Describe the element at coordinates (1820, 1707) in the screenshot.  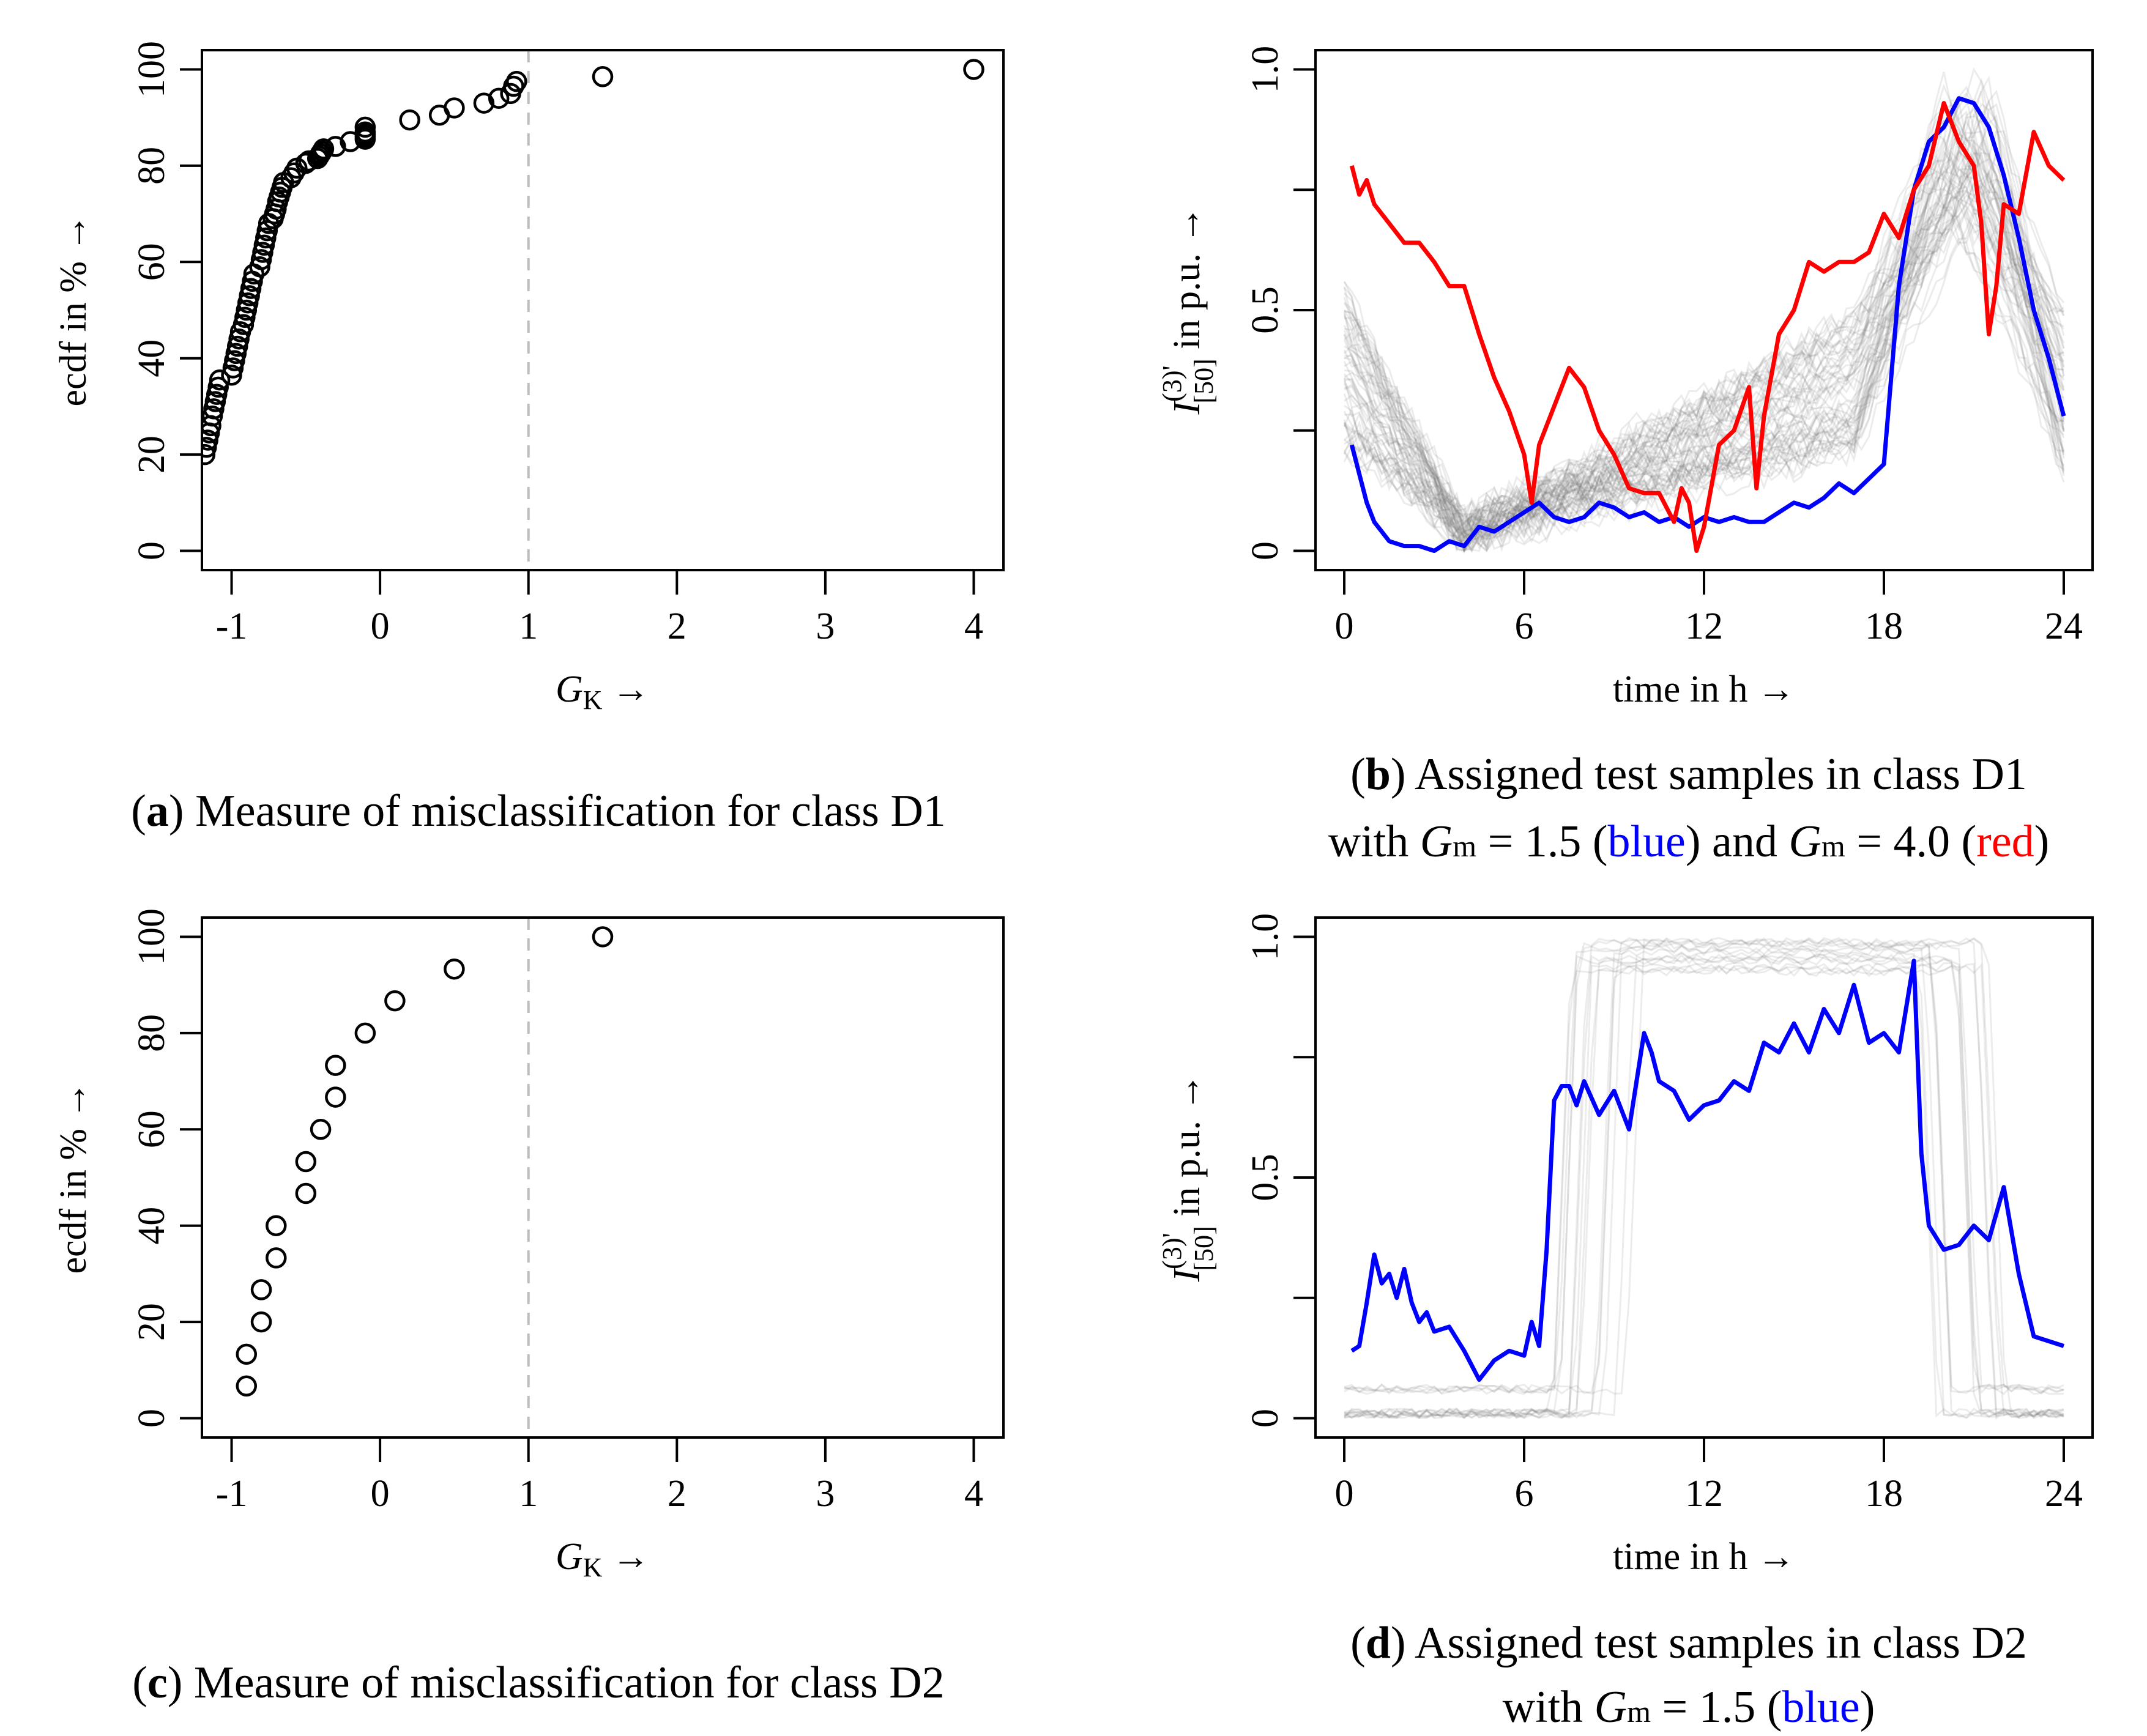
I see `legend-blue: blue` at that location.